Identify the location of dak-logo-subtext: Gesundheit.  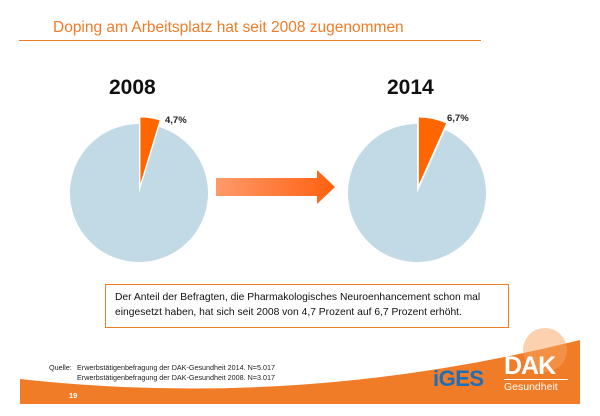
(536, 386).